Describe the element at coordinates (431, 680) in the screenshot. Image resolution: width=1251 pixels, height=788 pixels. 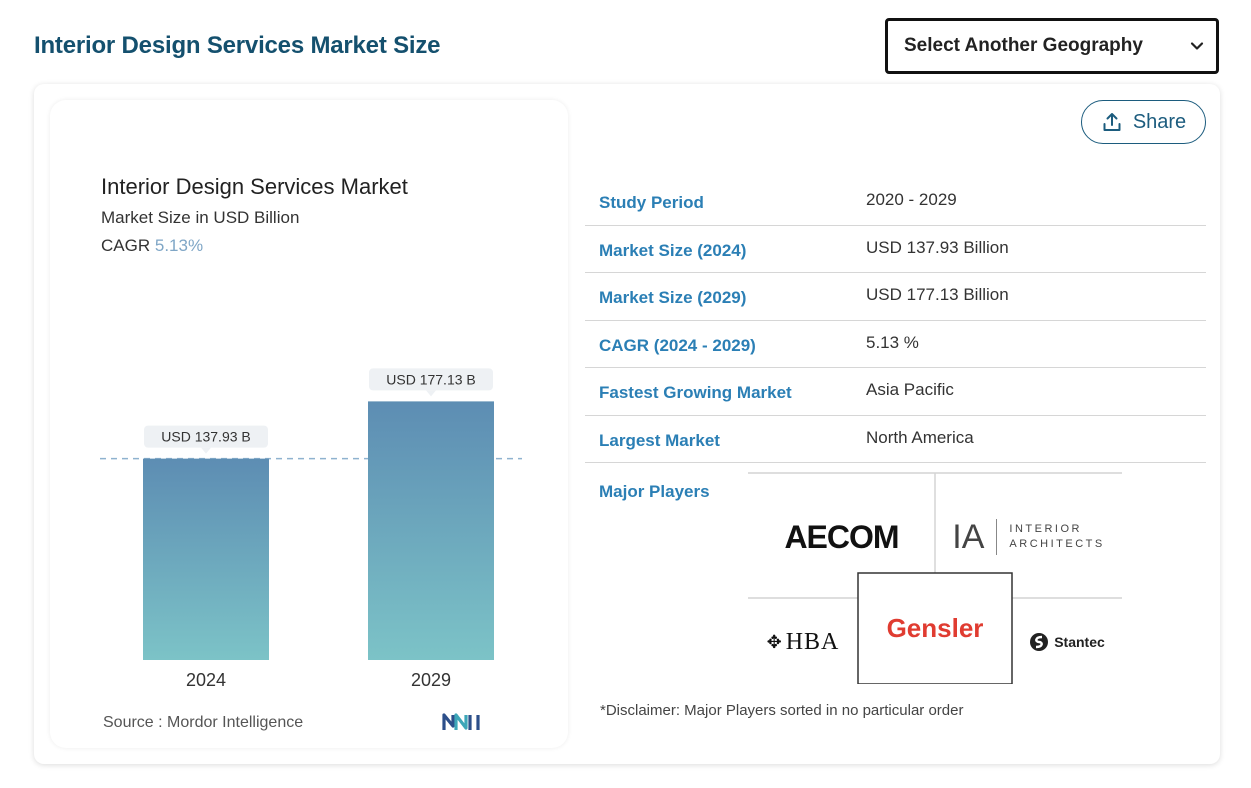
I see `x-tick-label: 2029` at that location.